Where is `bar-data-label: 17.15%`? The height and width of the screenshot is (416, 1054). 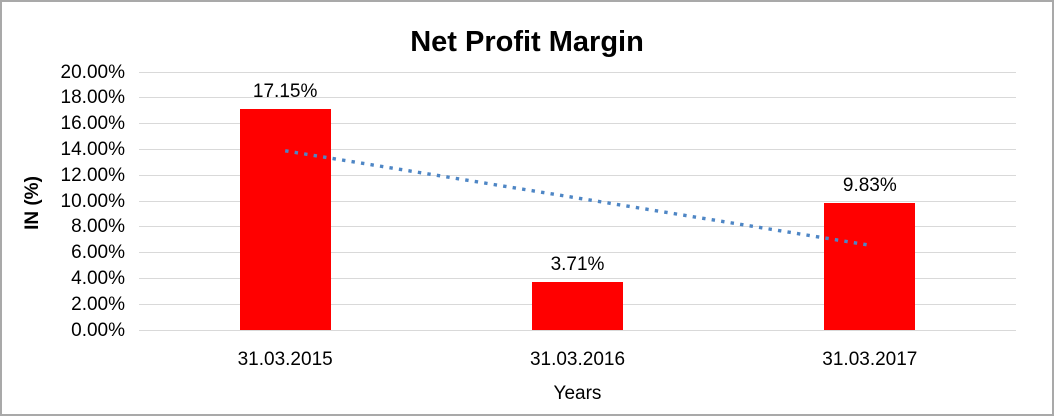
bar-data-label: 17.15% is located at coordinates (285, 91).